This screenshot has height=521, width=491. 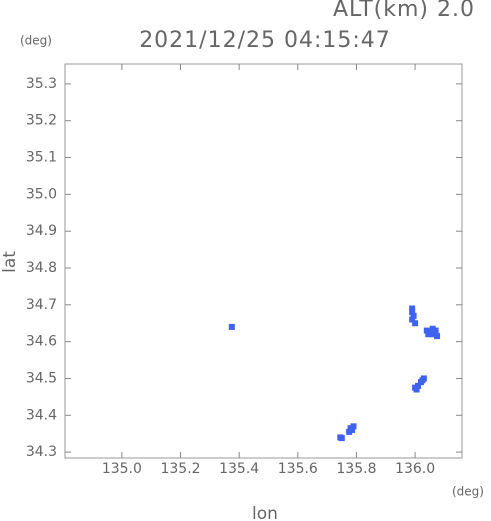 What do you see at coordinates (41, 231) in the screenshot?
I see `y-tick-label: 34.9` at bounding box center [41, 231].